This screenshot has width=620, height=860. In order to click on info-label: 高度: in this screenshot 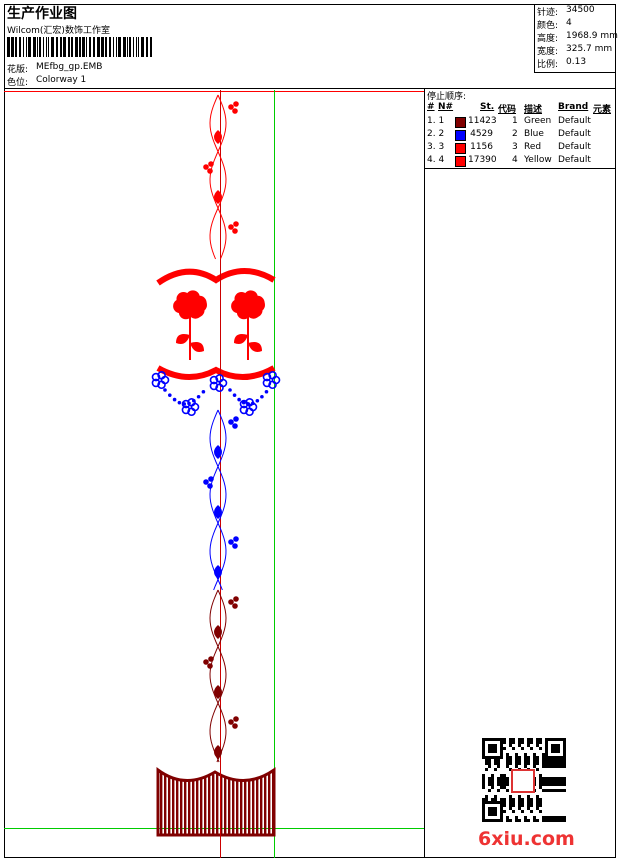, I will do `click(548, 39)`.